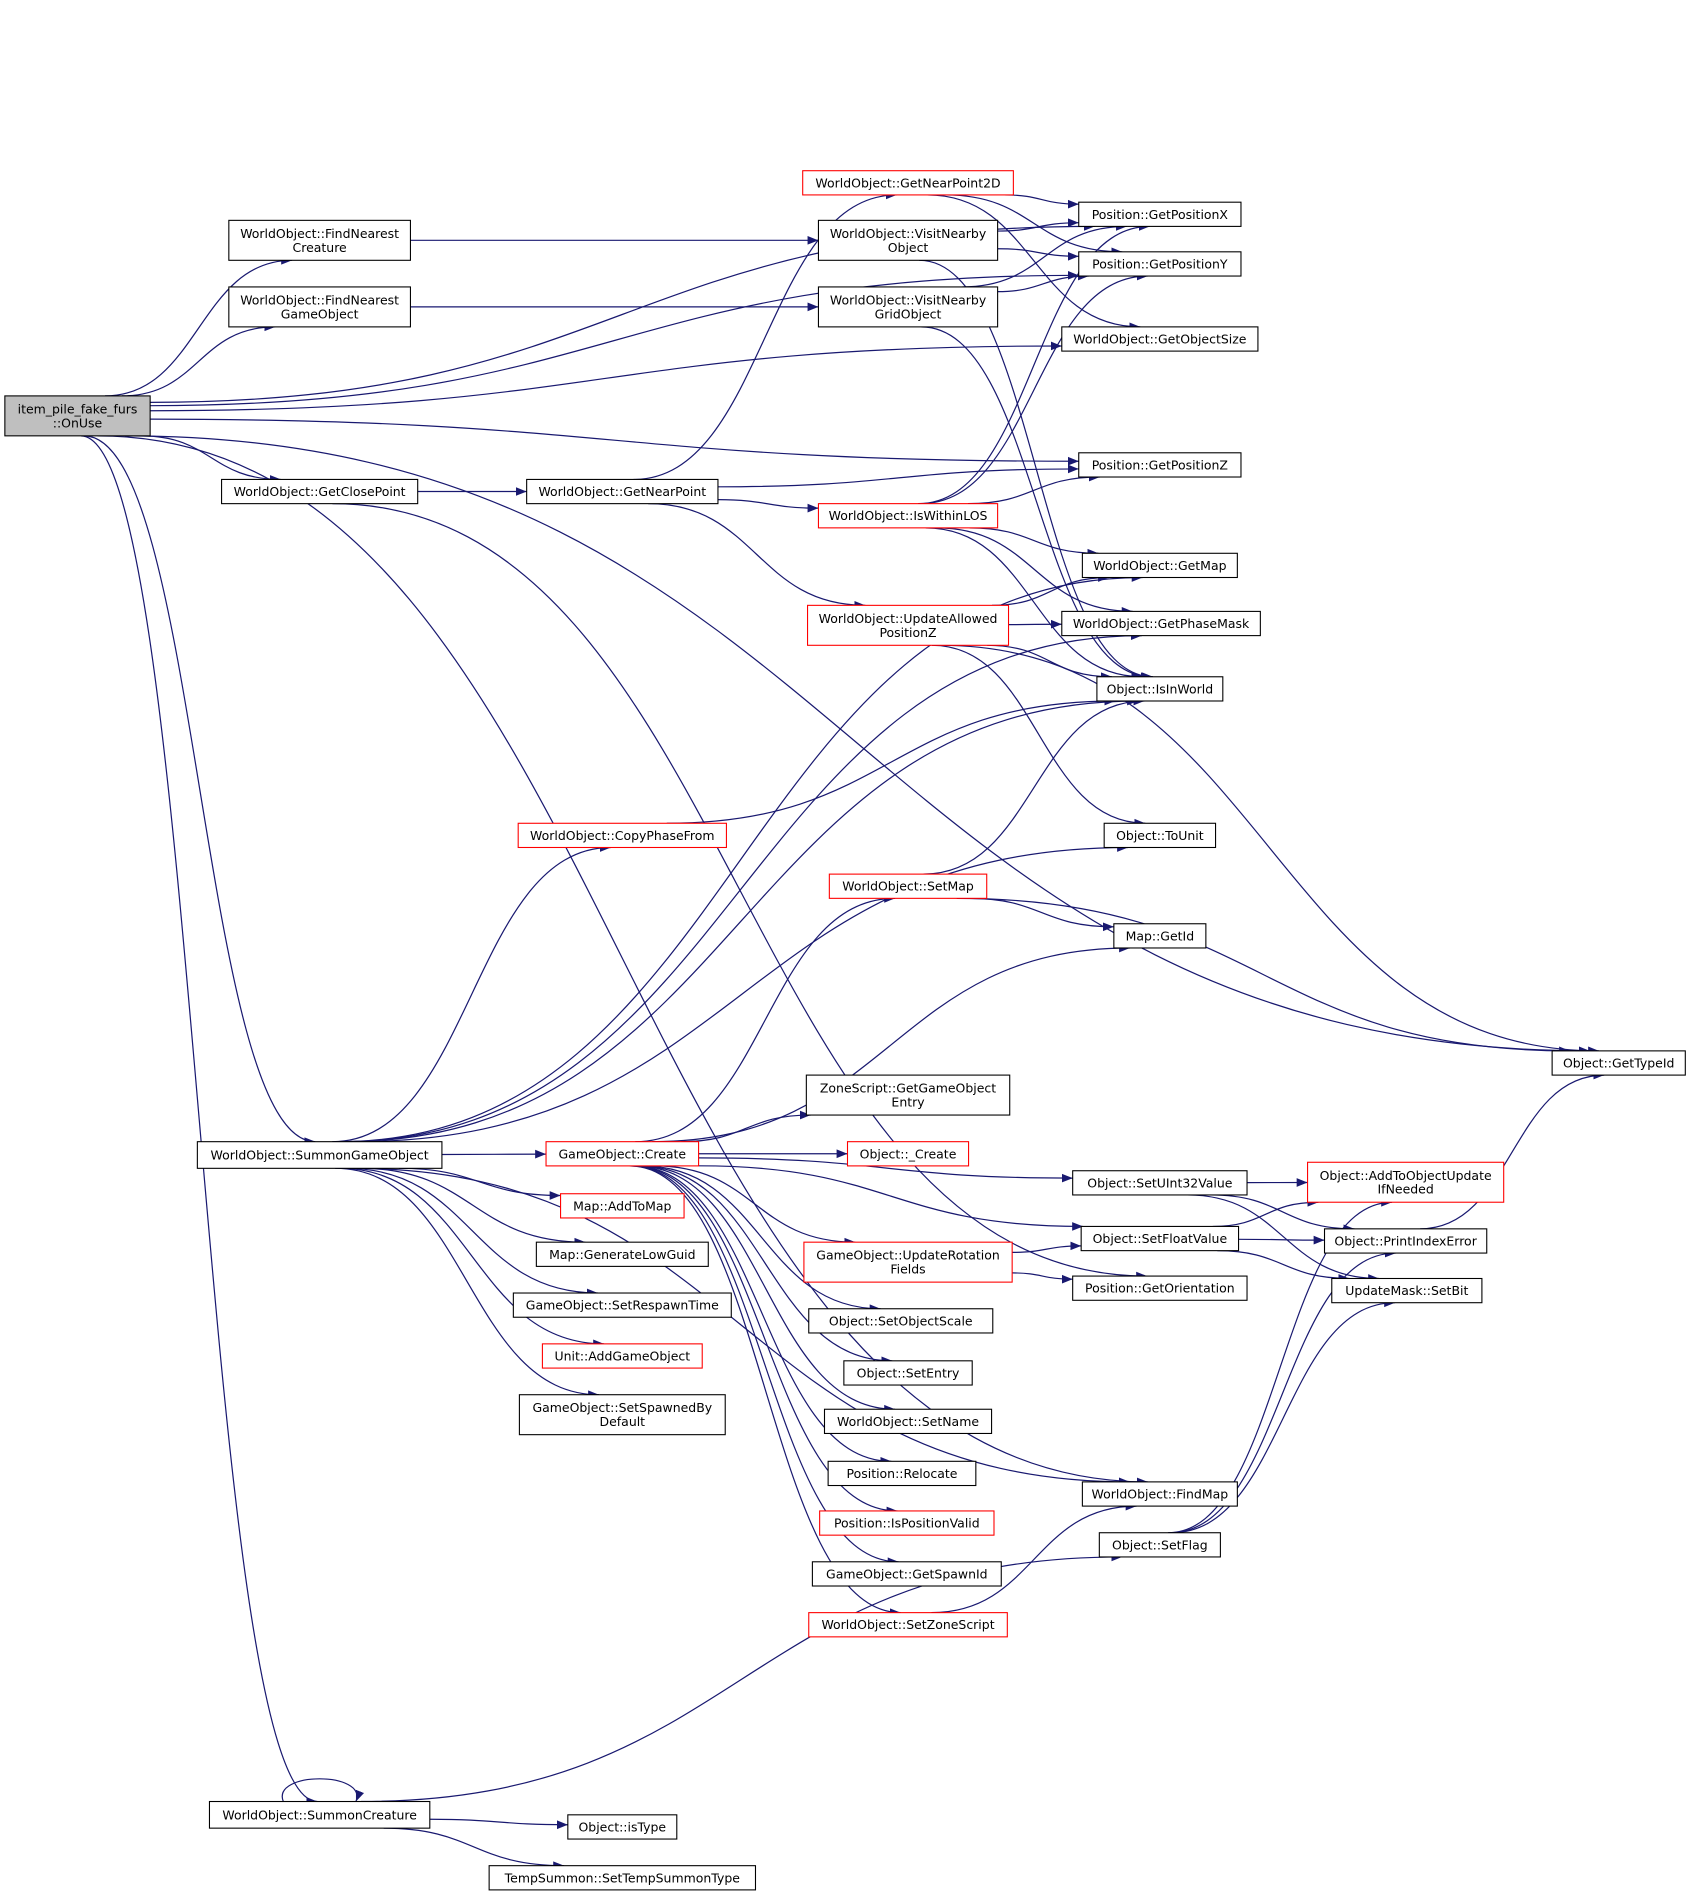  I want to click on node-object-gettypeid: Object::GetTypeId, so click(1618, 1063).